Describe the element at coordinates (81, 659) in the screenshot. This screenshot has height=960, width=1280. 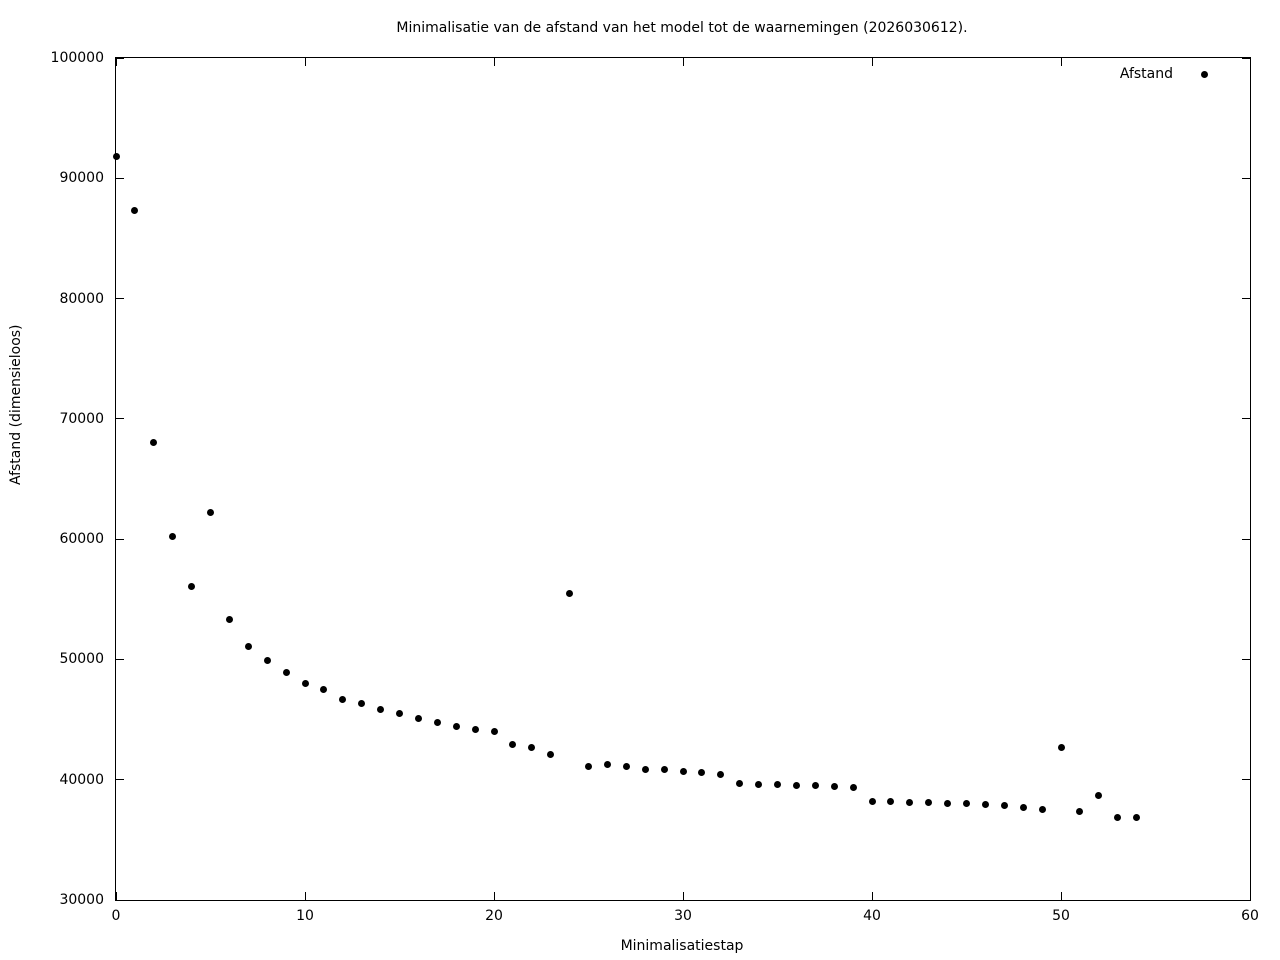
I see `y-tick-label: 50000` at that location.